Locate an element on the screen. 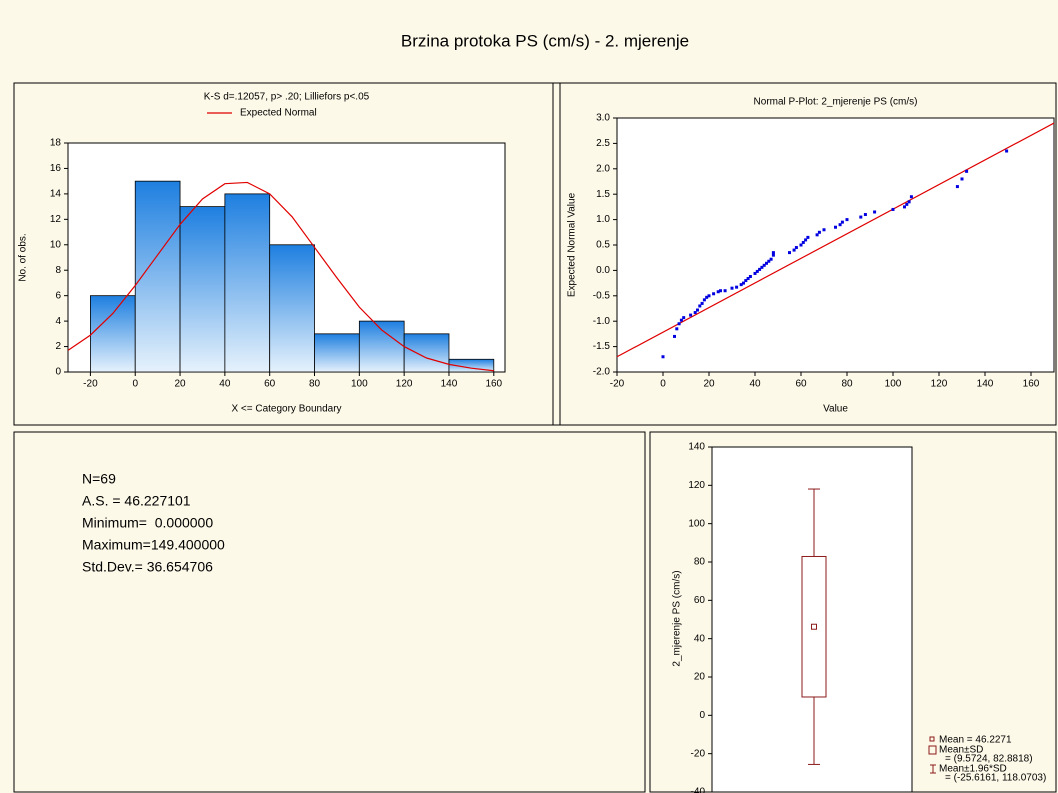 The width and height of the screenshot is (1058, 793). y-tick-label: 1.5 is located at coordinates (603, 194).